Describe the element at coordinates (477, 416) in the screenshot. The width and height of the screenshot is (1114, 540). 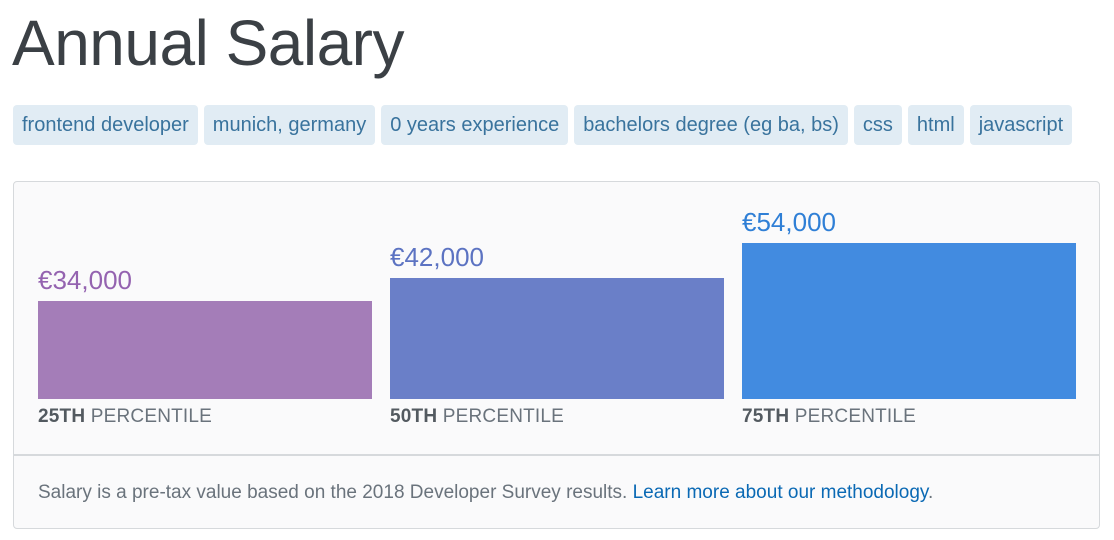
I see `percentile-label: 50TH PERCENTILE` at that location.